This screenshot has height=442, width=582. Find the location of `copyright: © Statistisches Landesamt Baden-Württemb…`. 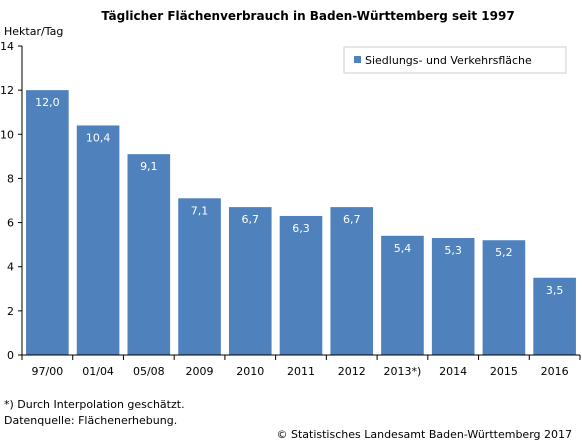

copyright: © Statistisches Landesamt Baden-Württemb… is located at coordinates (424, 434).